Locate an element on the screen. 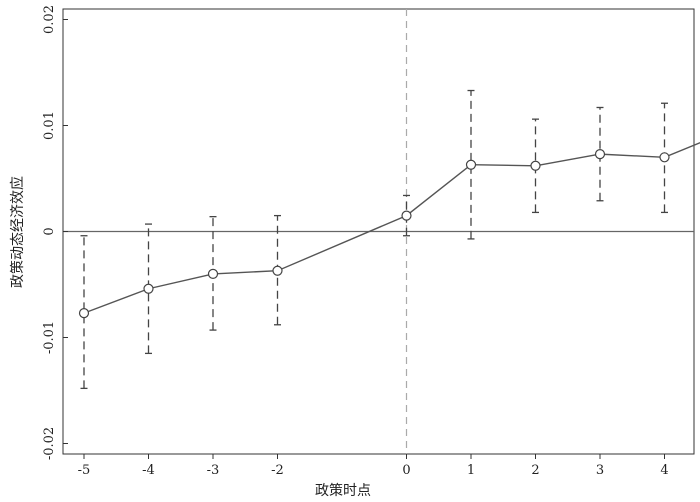 Image resolution: width=700 pixels, height=502 pixels. y-tick-label: 0 is located at coordinates (49, 231).